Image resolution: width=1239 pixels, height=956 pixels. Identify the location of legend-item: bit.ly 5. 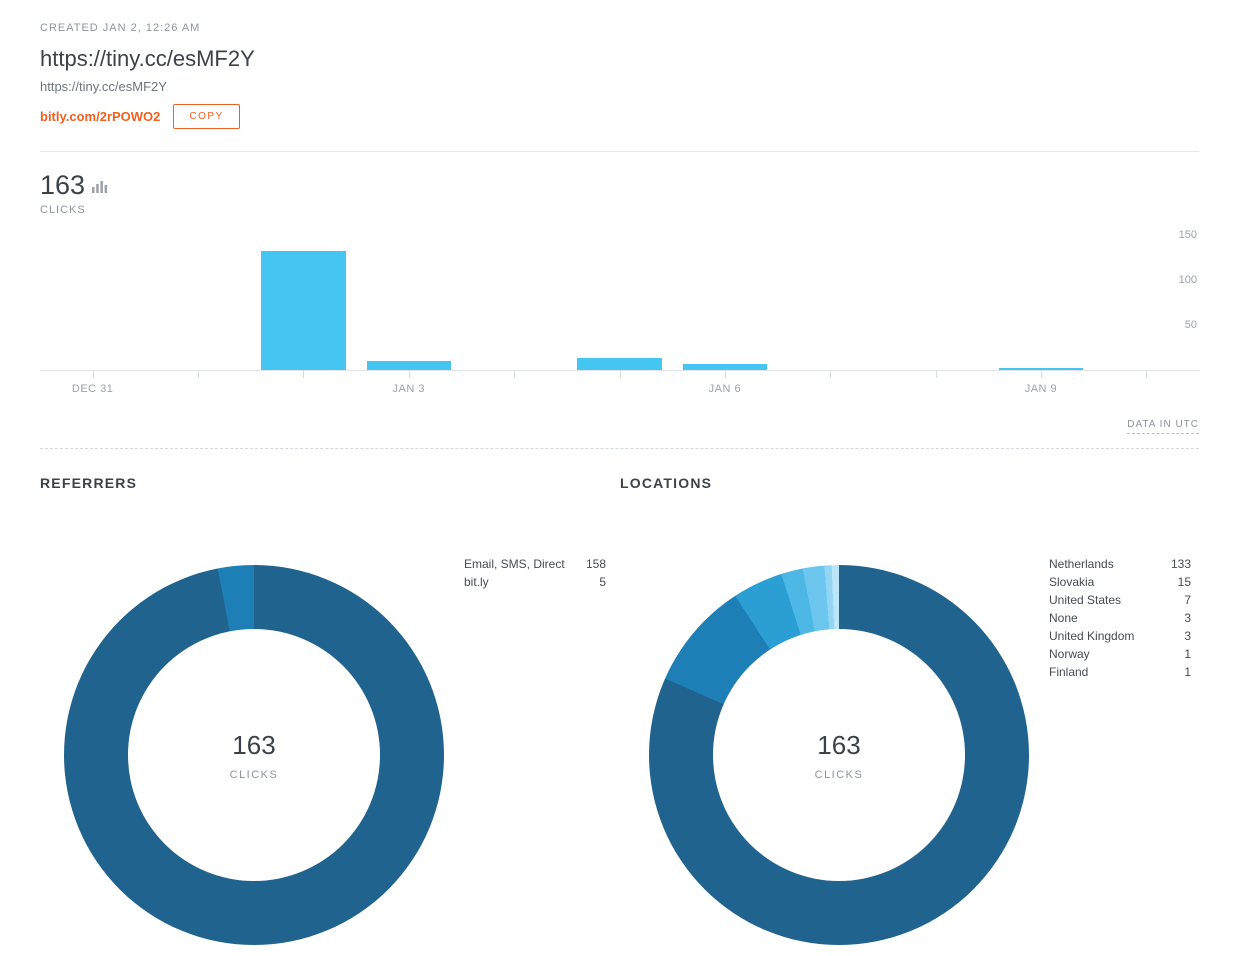
(535, 582).